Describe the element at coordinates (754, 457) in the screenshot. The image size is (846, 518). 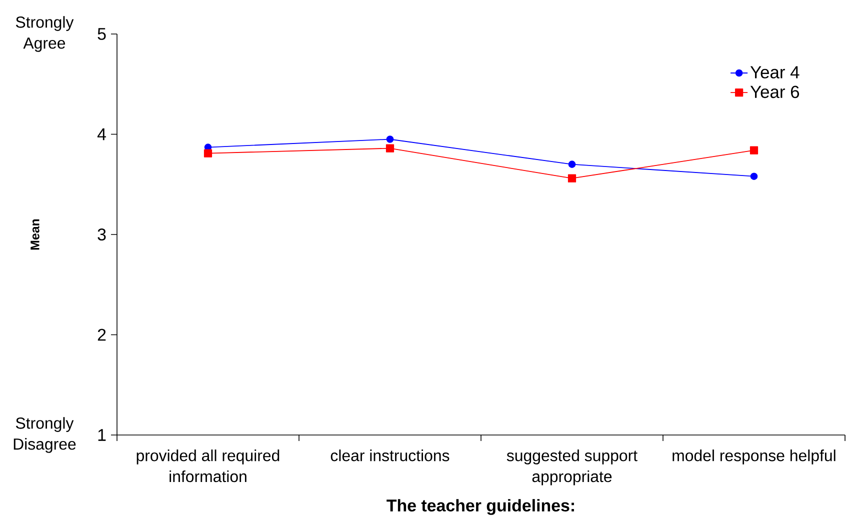
I see `x-tick-label: model response helpful` at that location.